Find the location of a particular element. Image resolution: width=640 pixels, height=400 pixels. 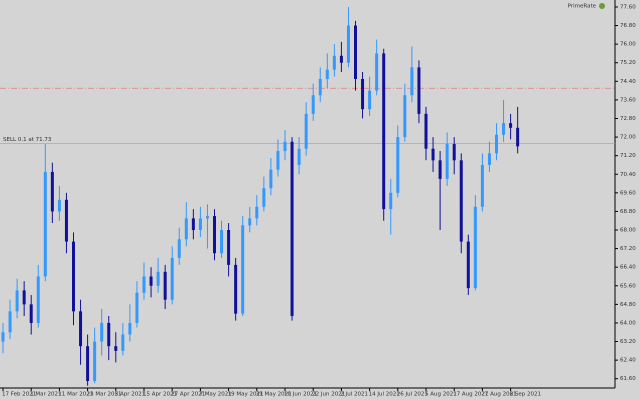

y-tick-label: 73.60 is located at coordinates (628, 100).